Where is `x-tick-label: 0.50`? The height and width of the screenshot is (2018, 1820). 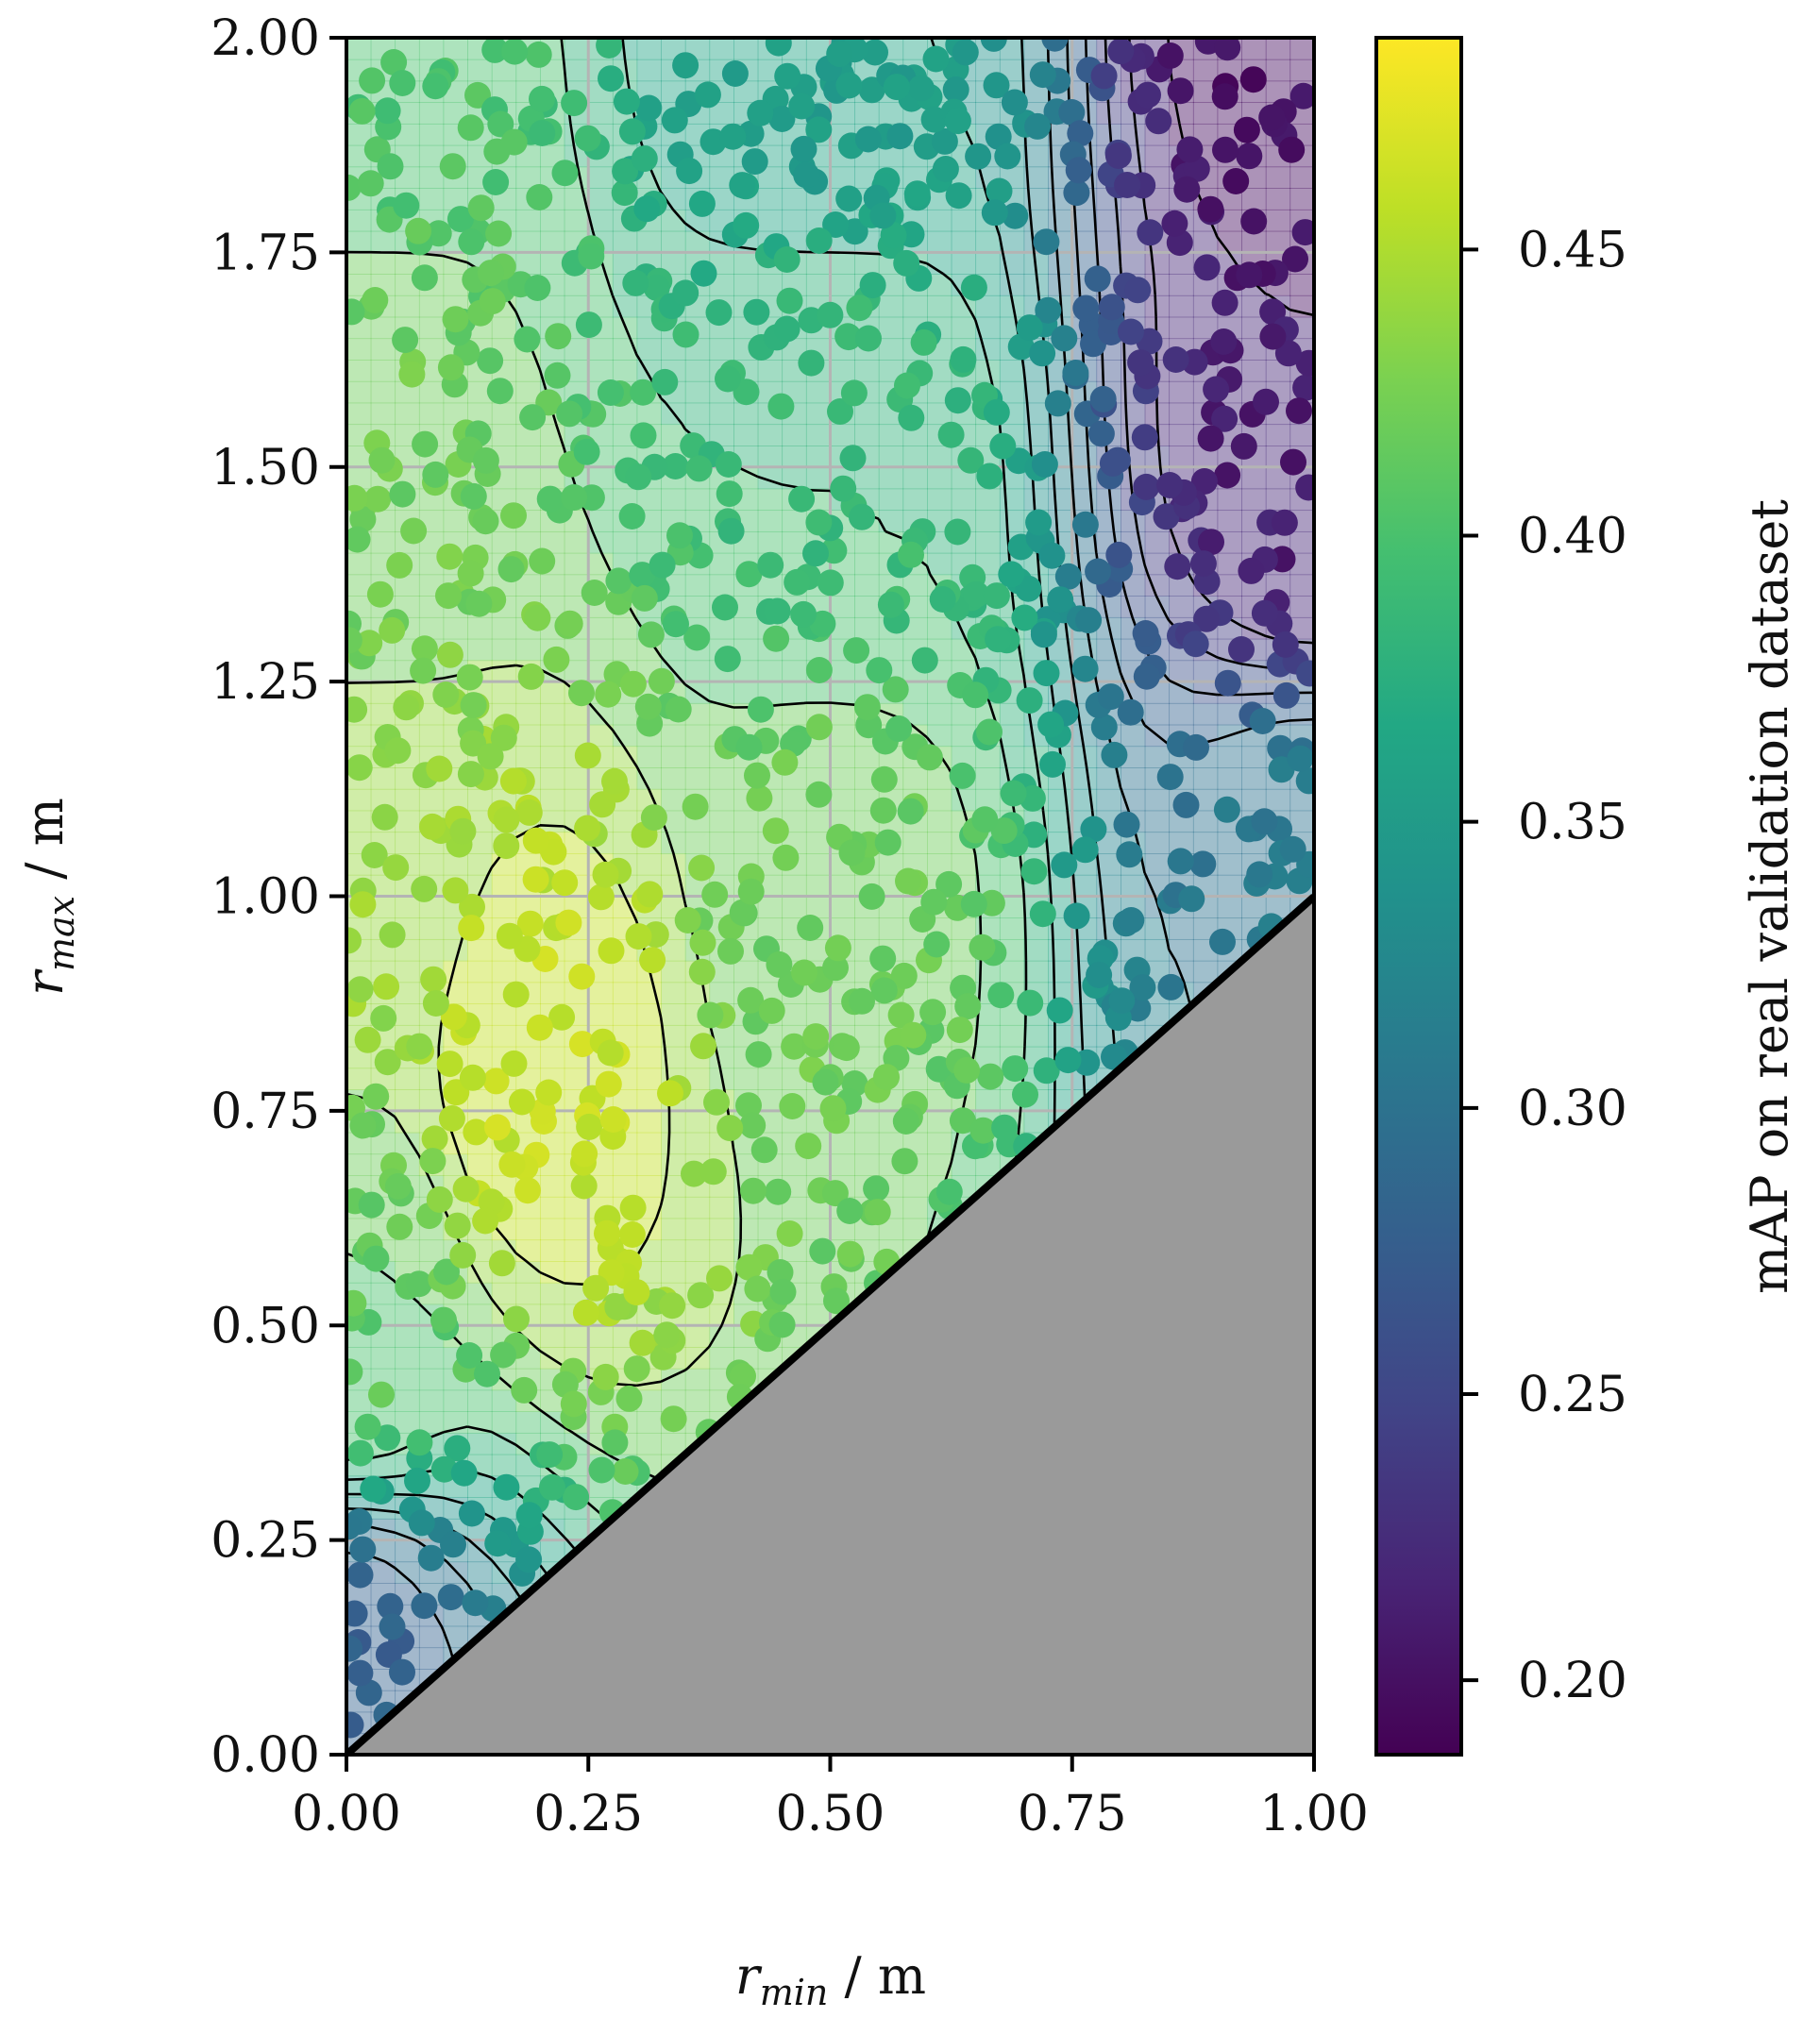 x-tick-label: 0.50 is located at coordinates (830, 1814).